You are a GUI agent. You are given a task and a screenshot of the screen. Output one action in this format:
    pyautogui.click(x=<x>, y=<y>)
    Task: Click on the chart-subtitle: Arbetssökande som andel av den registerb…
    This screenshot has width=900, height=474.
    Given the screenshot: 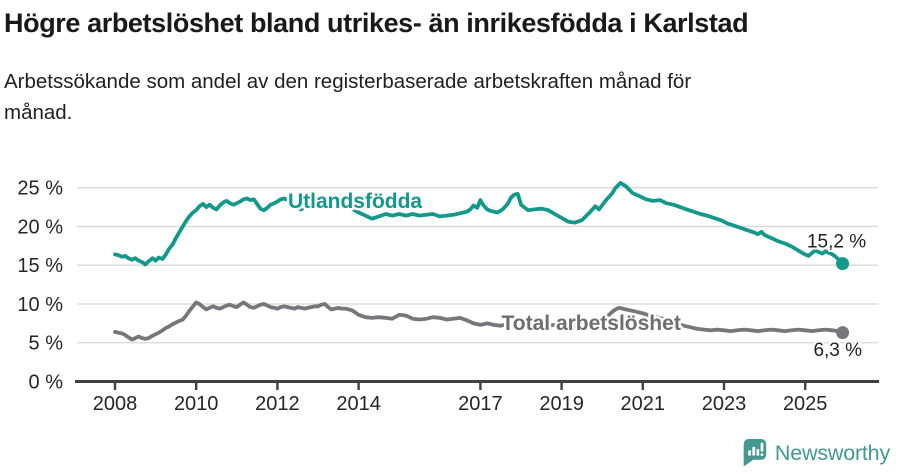 What is the action you would take?
    pyautogui.click(x=434, y=97)
    